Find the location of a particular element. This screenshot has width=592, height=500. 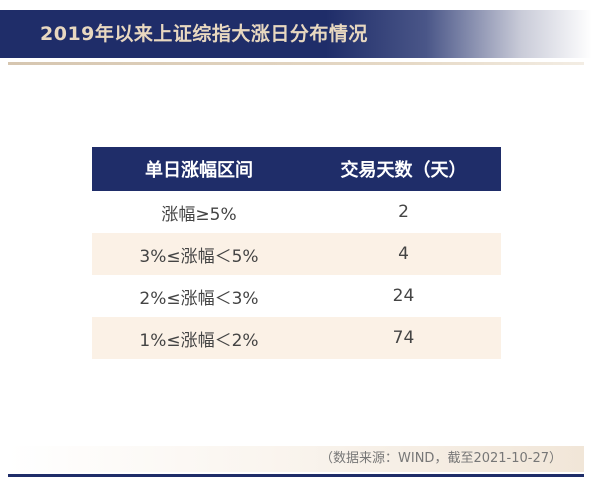

header-days: 交易天数（天） is located at coordinates (403, 169).